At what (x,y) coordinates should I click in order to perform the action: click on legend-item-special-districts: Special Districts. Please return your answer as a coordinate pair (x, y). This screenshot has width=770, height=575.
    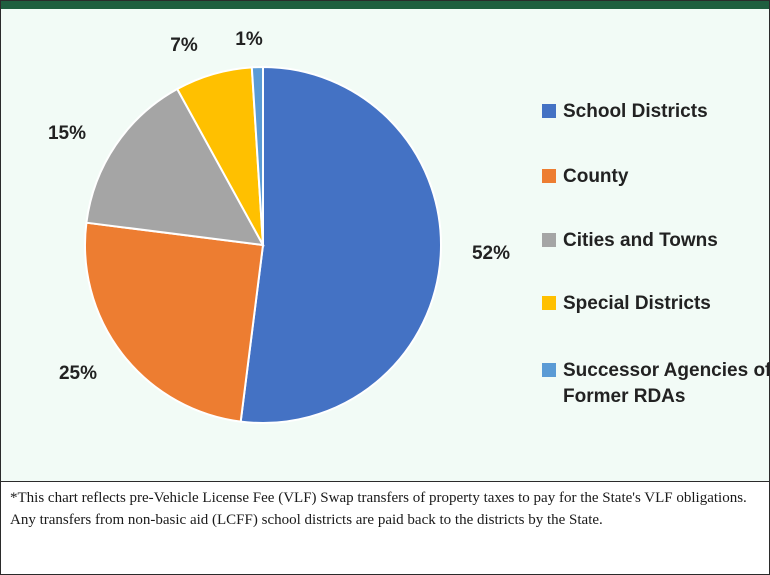
    Looking at the image, I should click on (656, 304).